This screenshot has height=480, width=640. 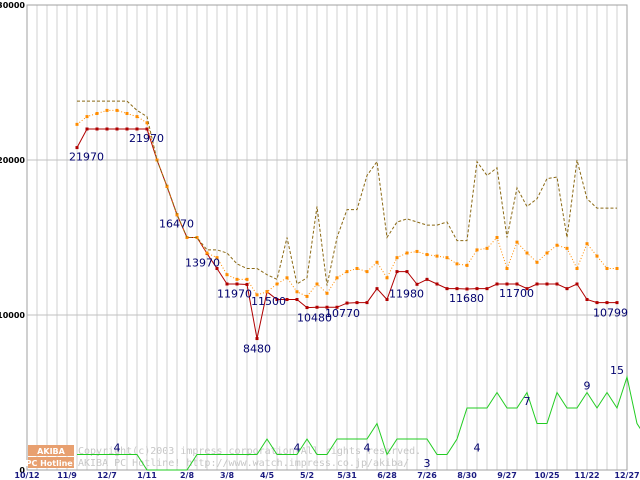 I want to click on count-label: 7, so click(x=527, y=401).